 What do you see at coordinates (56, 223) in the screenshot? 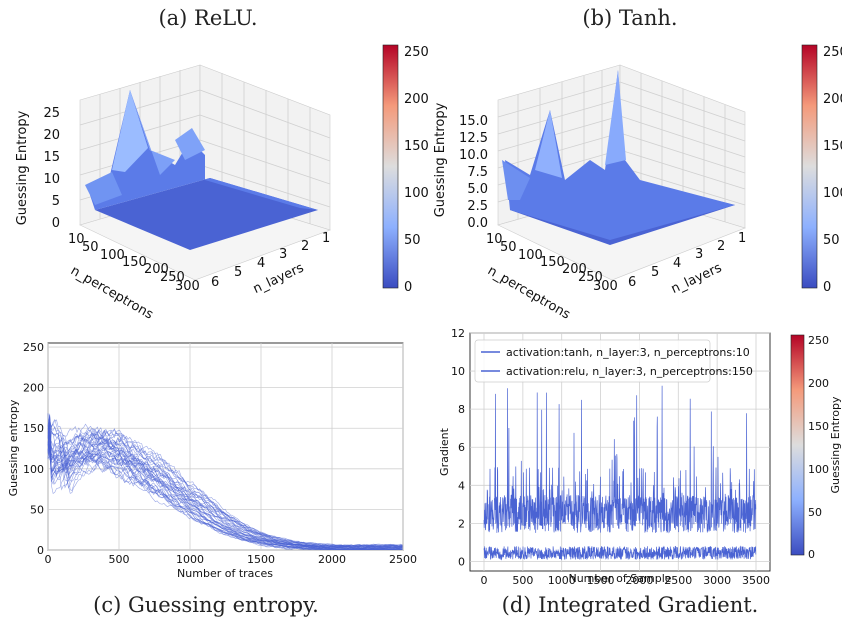
I see `z-tick: 0` at bounding box center [56, 223].